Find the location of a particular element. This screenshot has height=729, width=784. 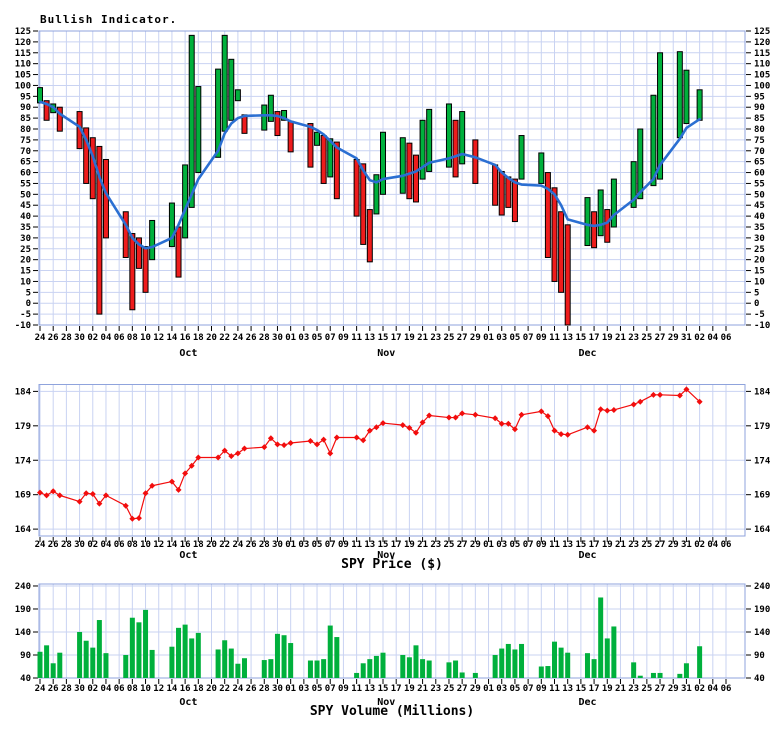

price-point-Oct 25 is located at coordinates (244, 448).